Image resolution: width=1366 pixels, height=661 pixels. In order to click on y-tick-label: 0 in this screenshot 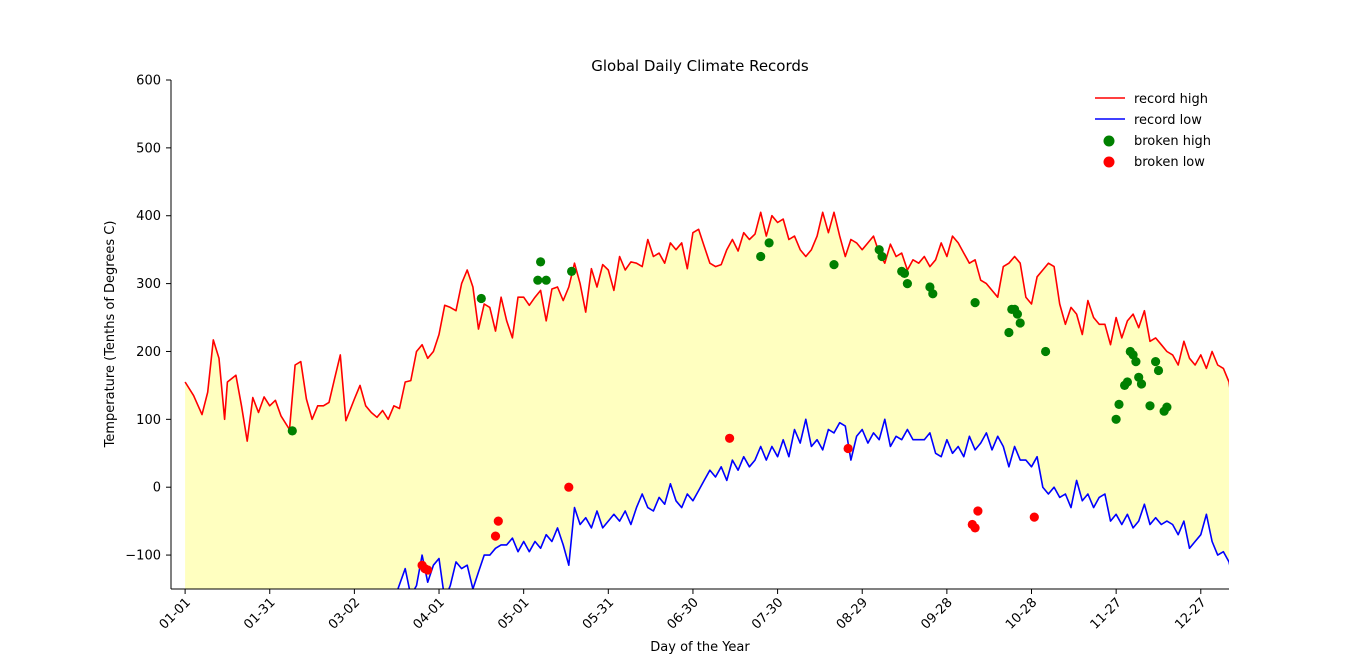, I will do `click(157, 488)`.